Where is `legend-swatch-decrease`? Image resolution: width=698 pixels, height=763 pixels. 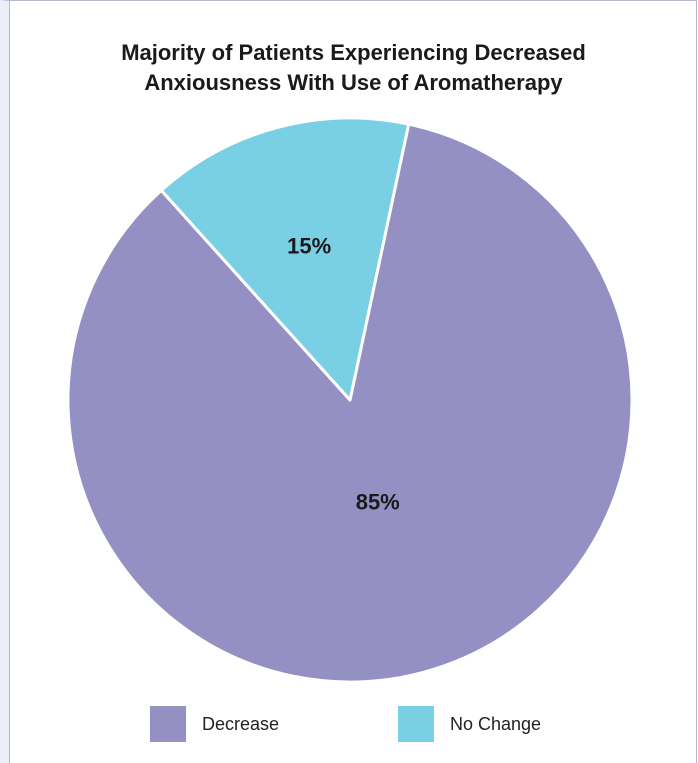 legend-swatch-decrease is located at coordinates (168, 724).